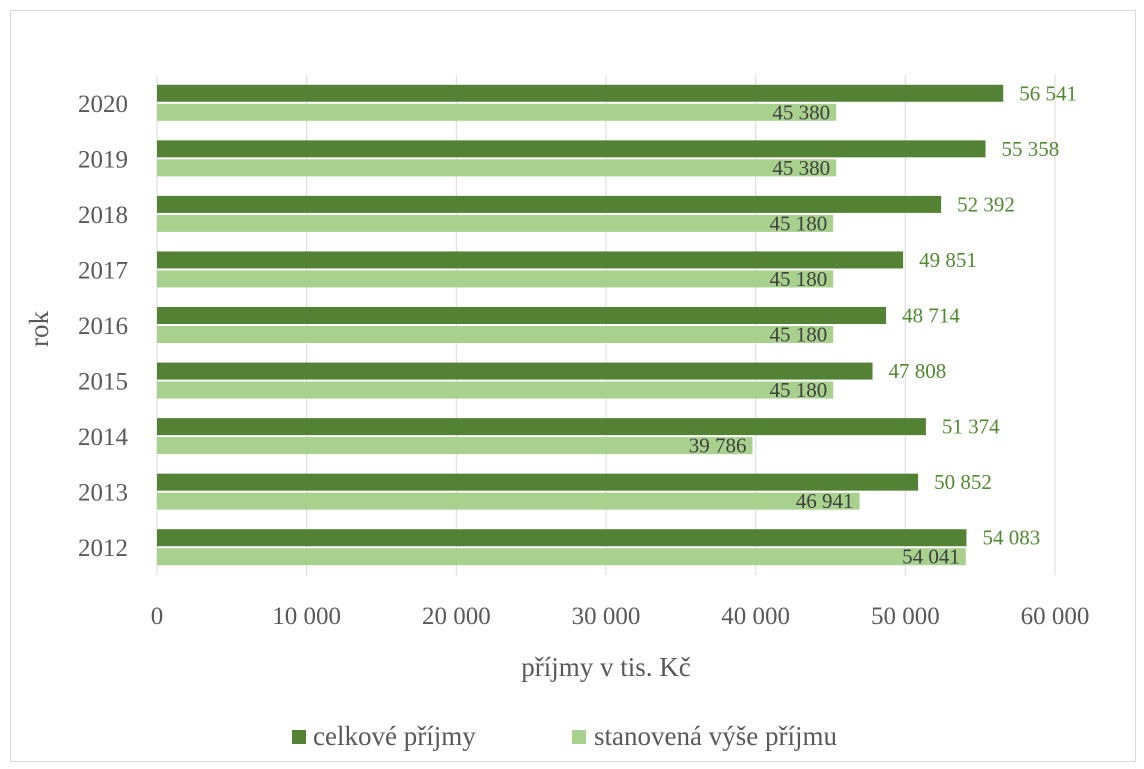 The width and height of the screenshot is (1144, 769). Describe the element at coordinates (157, 616) in the screenshot. I see `x-tick-label: 0` at that location.